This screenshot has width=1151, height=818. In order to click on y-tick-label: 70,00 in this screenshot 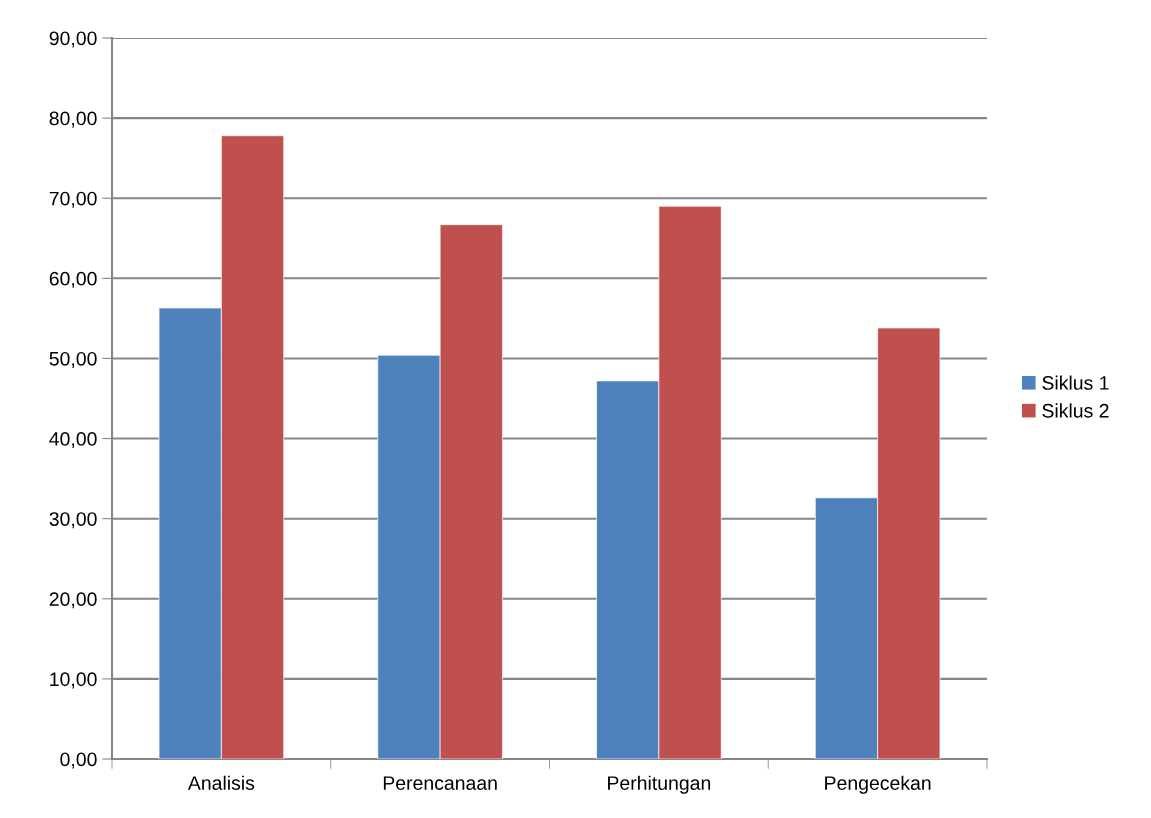, I will do `click(73, 199)`.